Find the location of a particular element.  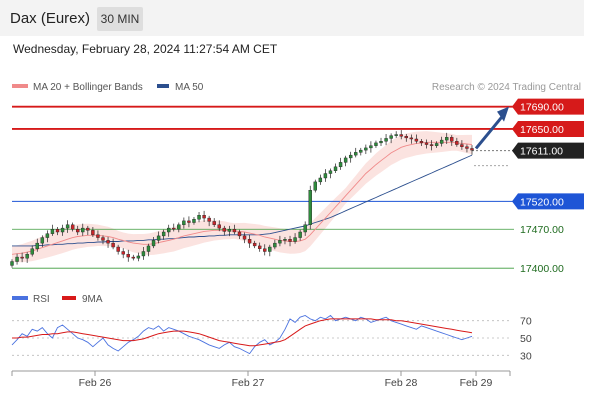

legend-swatch-9ma is located at coordinates (69, 298).